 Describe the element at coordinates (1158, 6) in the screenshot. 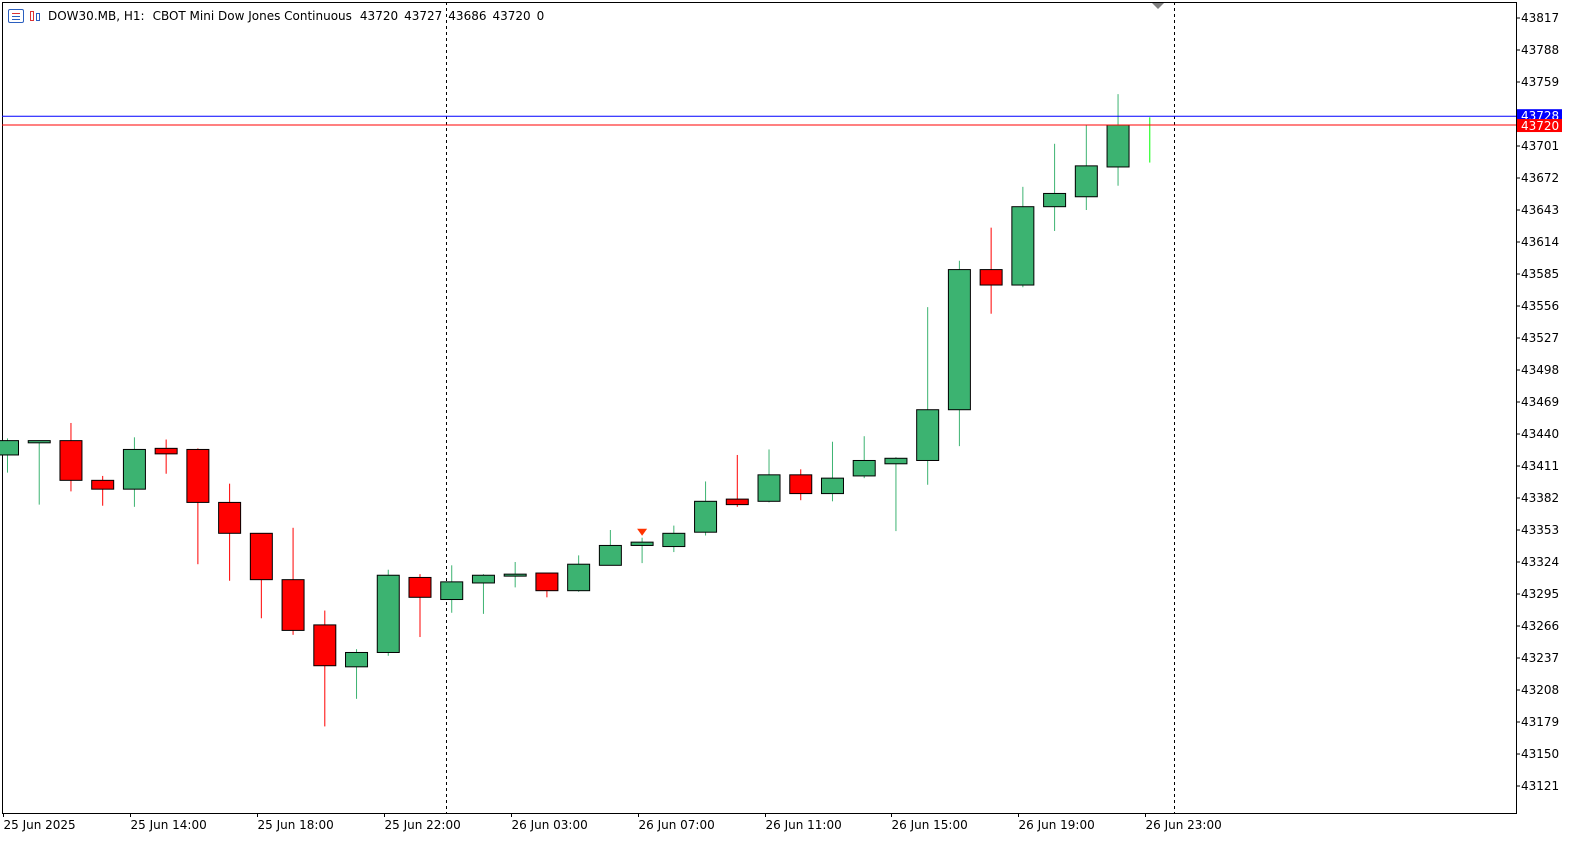

I see `chart-shift-marker` at that location.